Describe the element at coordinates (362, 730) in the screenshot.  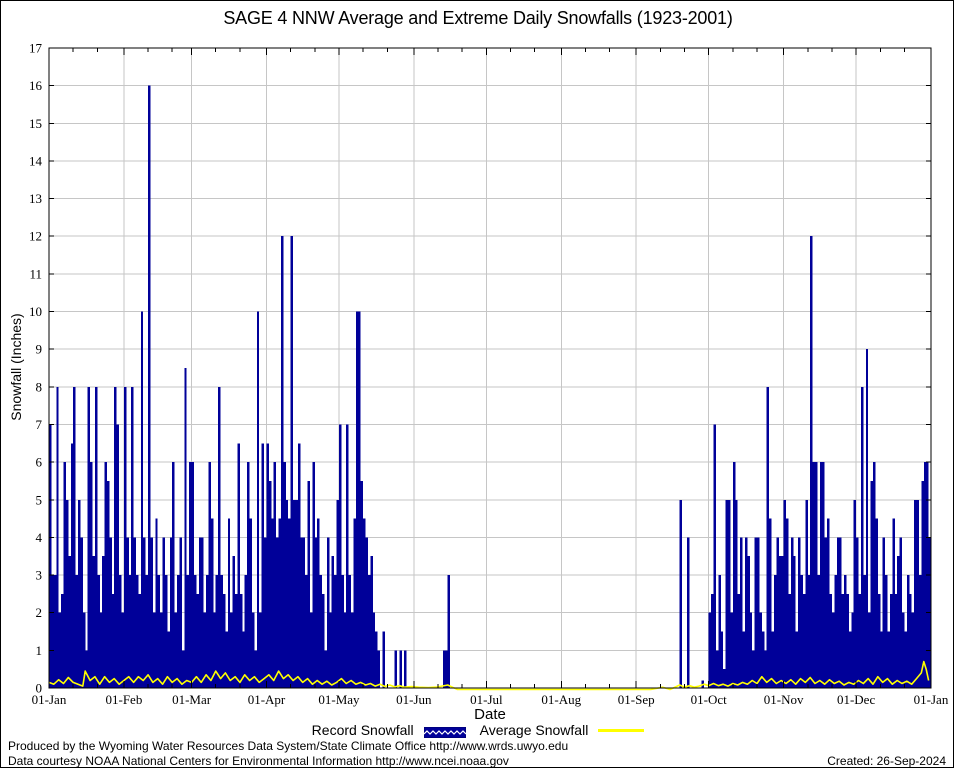
I see `legend-record-label: Record Snowfall` at that location.